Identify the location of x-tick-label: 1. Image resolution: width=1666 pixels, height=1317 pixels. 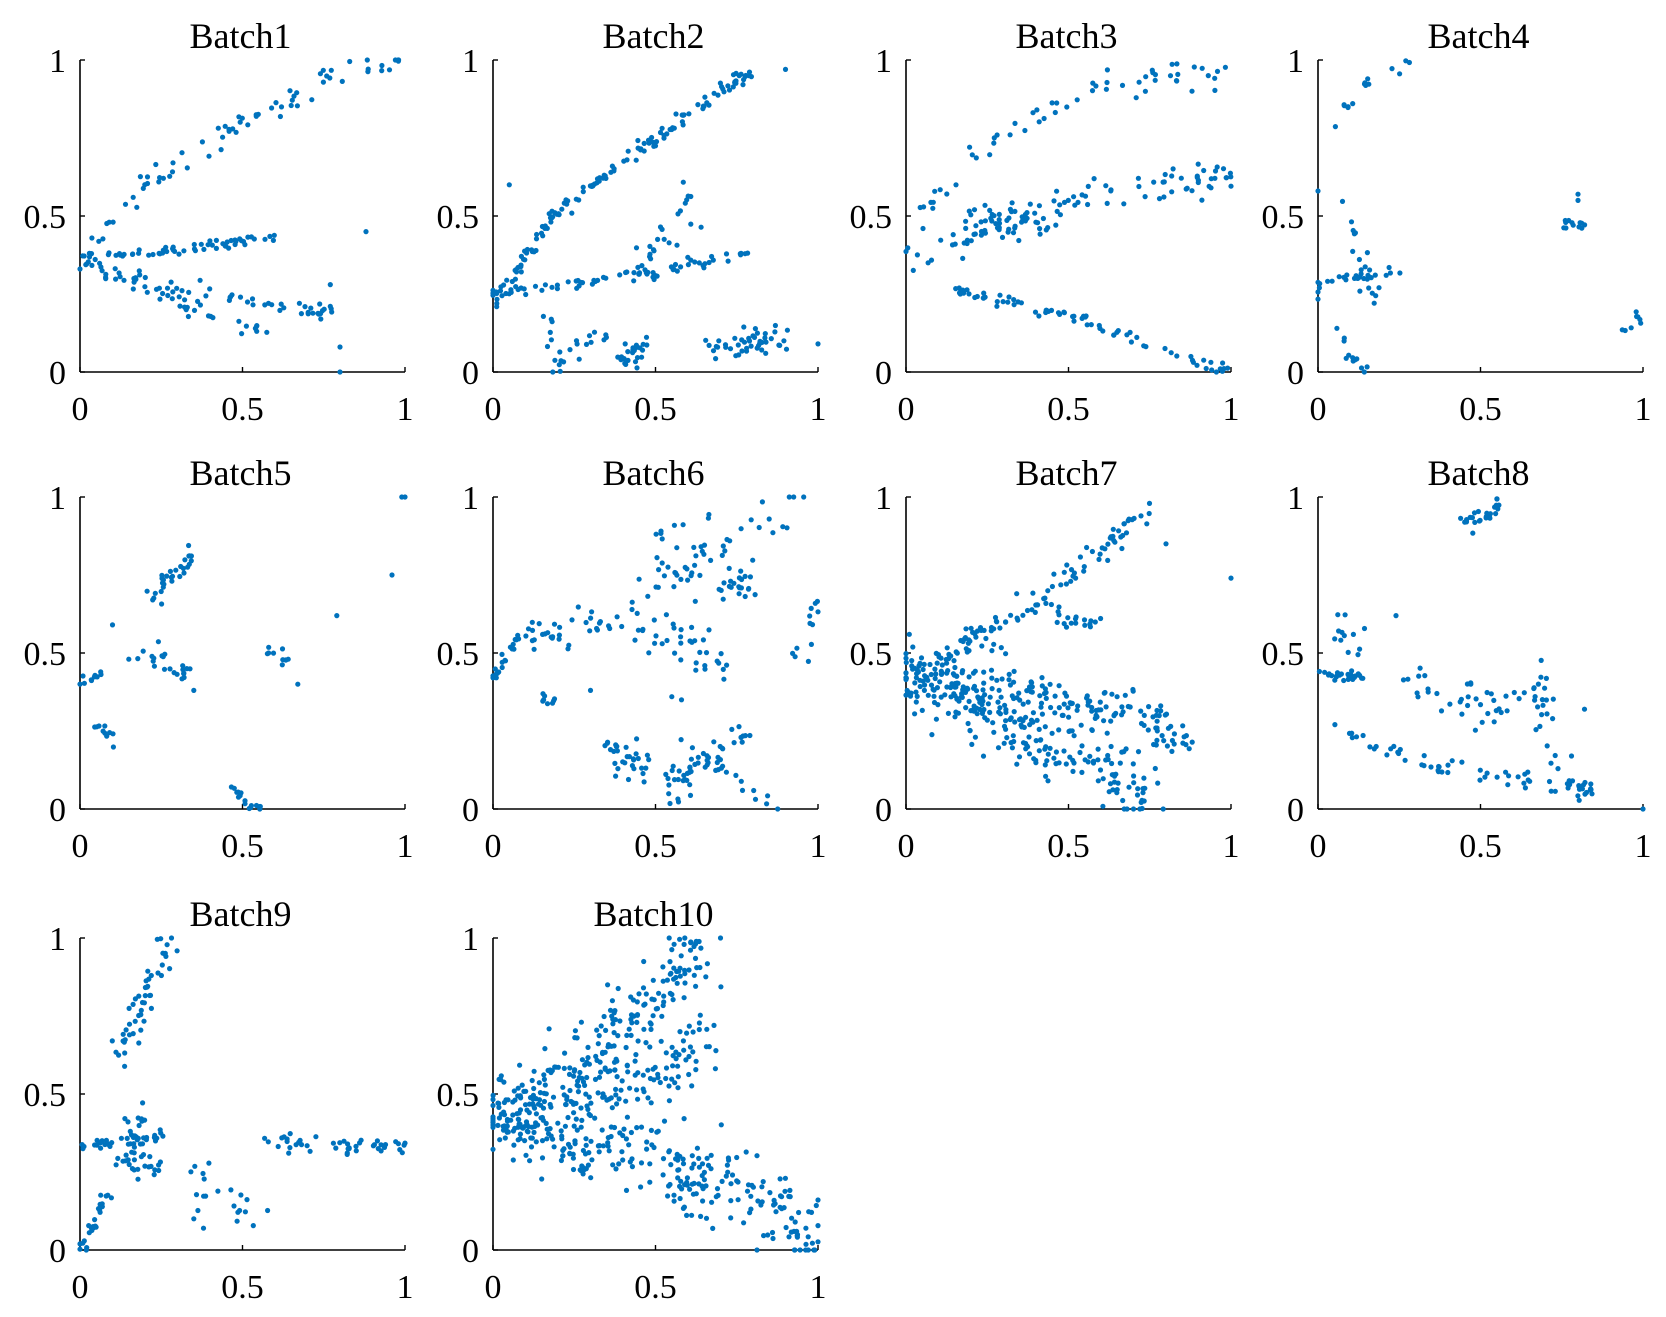
(405, 846).